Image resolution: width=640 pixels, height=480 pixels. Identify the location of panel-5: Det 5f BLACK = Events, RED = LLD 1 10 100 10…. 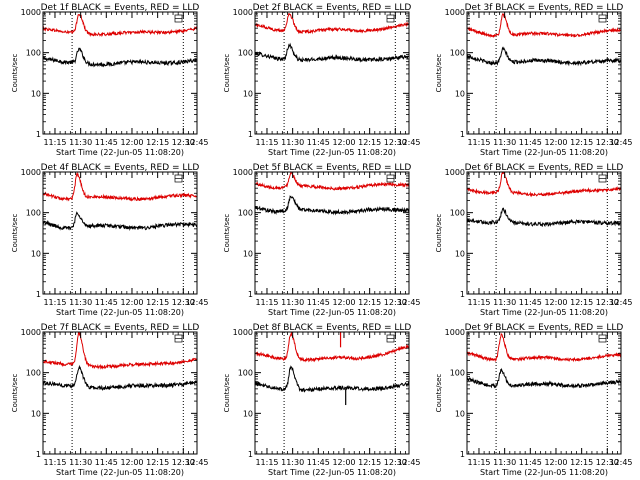
(322, 240).